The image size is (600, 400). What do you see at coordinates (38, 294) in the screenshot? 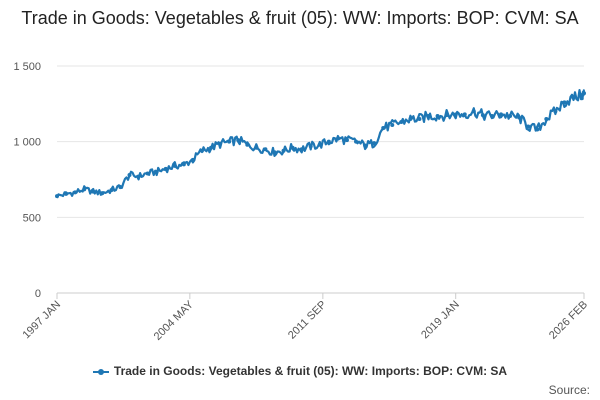
I see `y-tick-label: 0` at bounding box center [38, 294].